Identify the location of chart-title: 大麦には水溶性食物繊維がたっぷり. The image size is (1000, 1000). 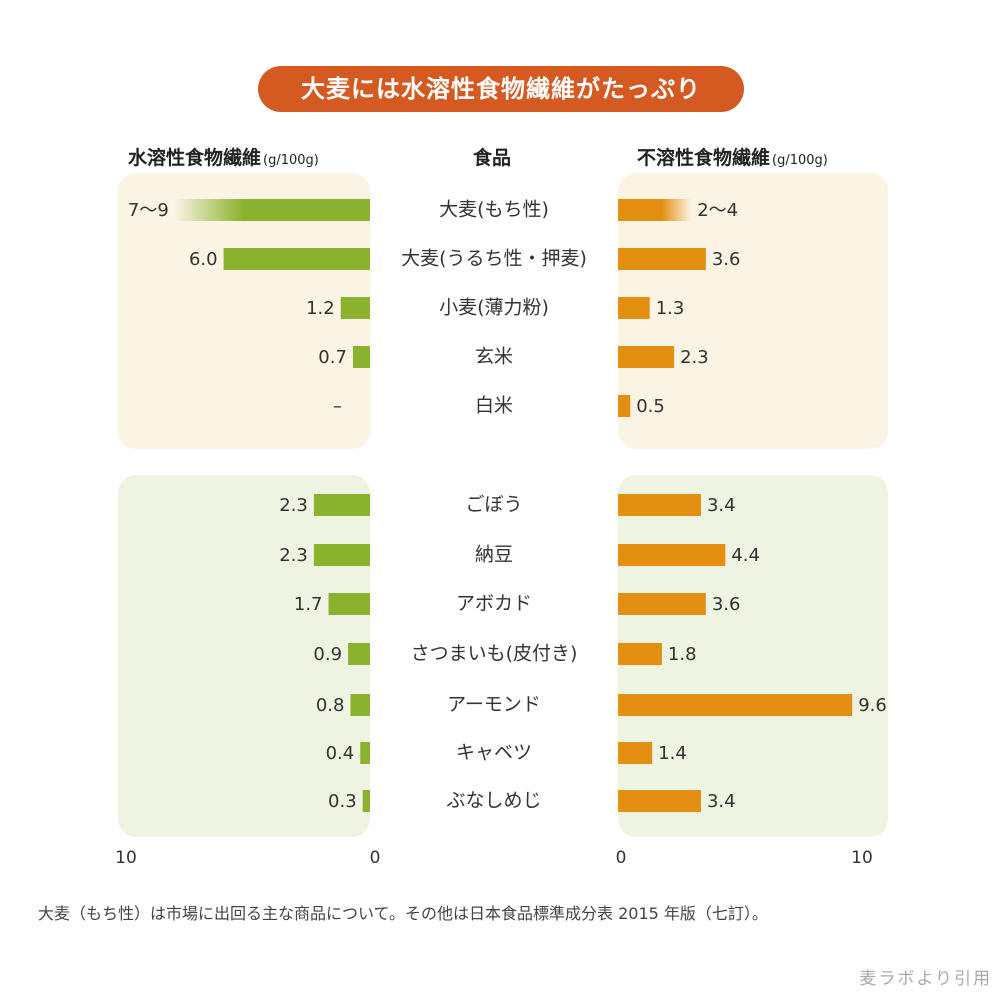
(501, 89).